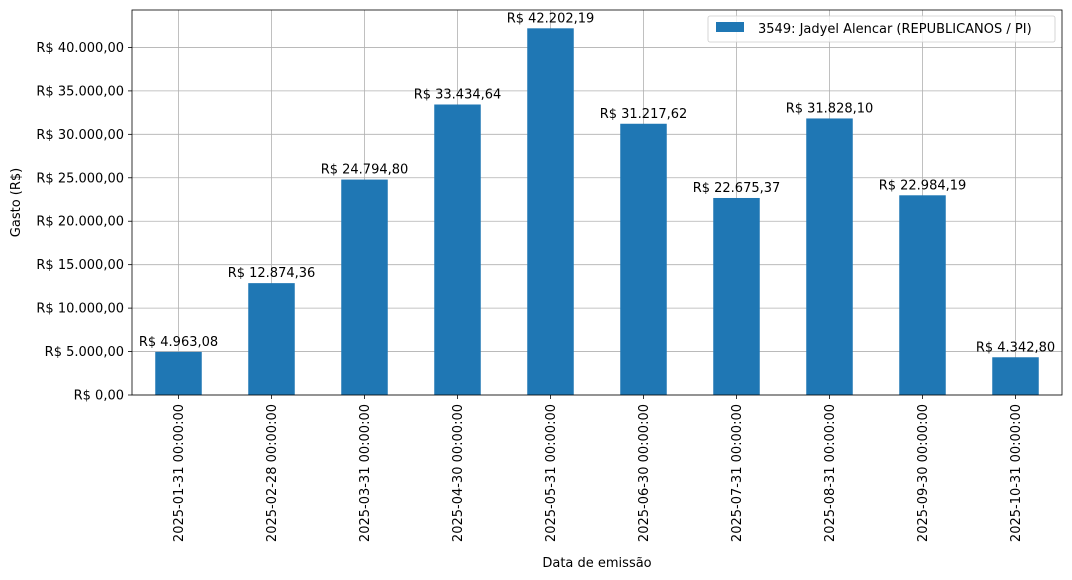 The height and width of the screenshot is (580, 1072). I want to click on y-tick-label: R$ 5.000,00, so click(84, 352).